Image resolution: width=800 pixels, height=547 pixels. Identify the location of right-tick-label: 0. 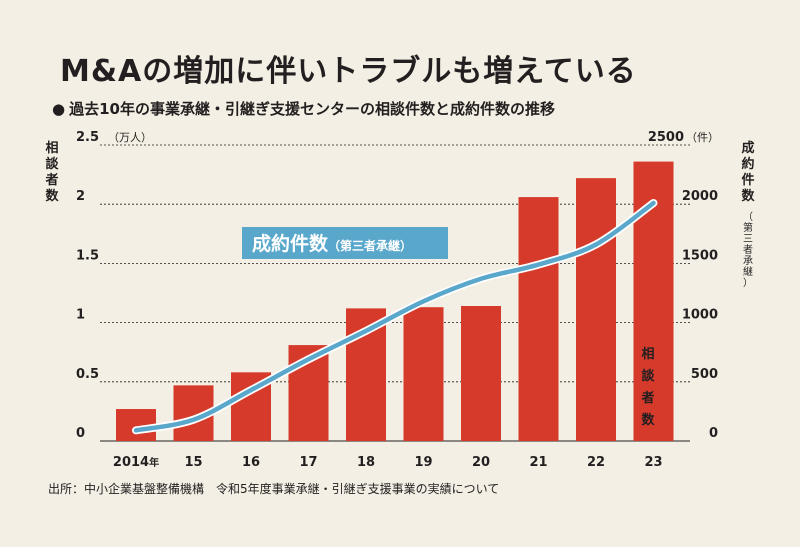
(713, 433).